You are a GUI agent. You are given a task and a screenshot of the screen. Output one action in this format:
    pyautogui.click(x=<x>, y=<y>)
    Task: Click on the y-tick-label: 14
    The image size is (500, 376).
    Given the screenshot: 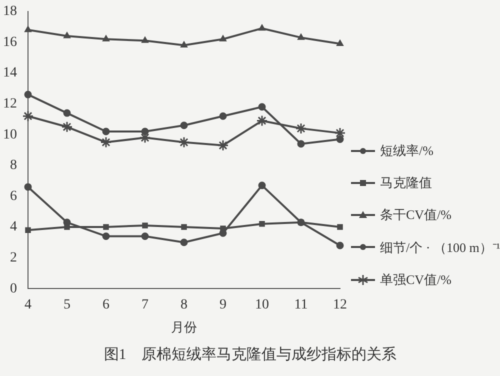 What is the action you would take?
    pyautogui.click(x=10, y=73)
    